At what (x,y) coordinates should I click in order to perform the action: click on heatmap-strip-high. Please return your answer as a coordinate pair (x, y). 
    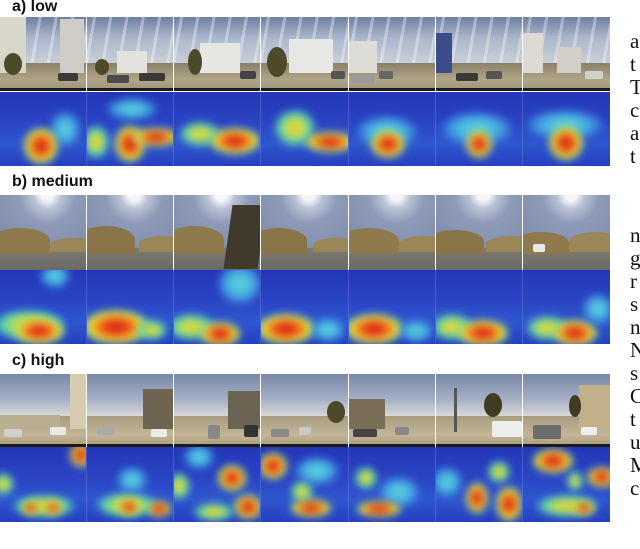
    Looking at the image, I should click on (305, 484).